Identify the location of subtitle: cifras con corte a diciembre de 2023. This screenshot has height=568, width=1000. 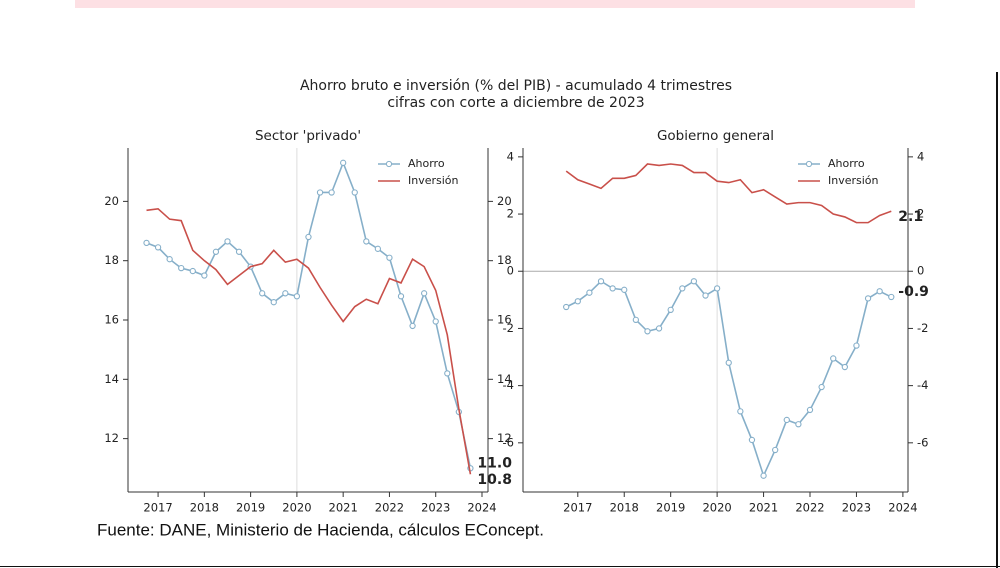
(515, 103).